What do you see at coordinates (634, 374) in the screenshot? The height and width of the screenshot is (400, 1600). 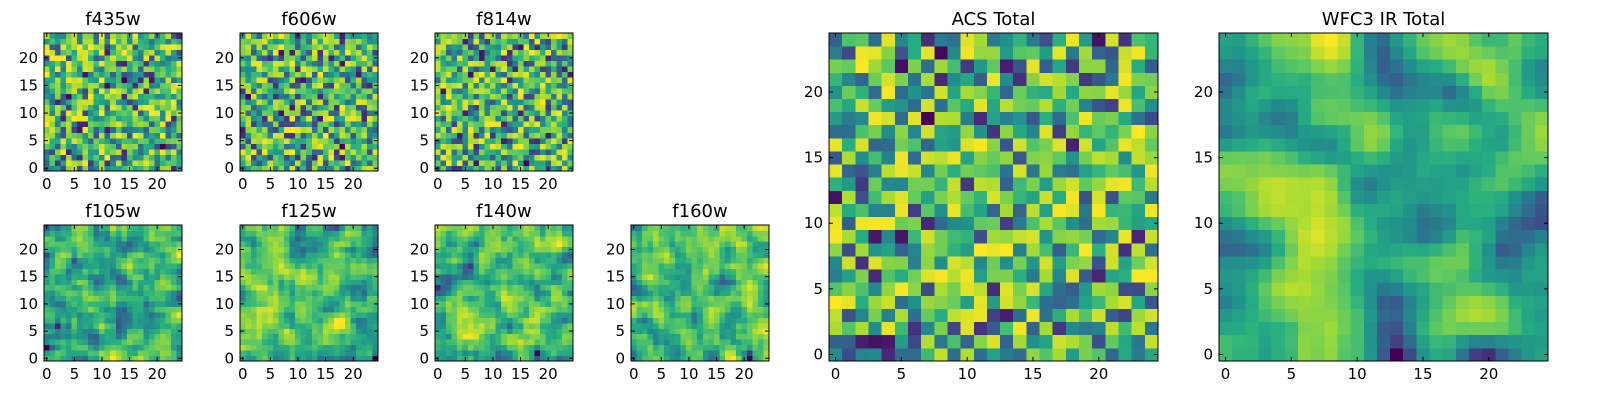 I see `x-tick-label: 0` at bounding box center [634, 374].